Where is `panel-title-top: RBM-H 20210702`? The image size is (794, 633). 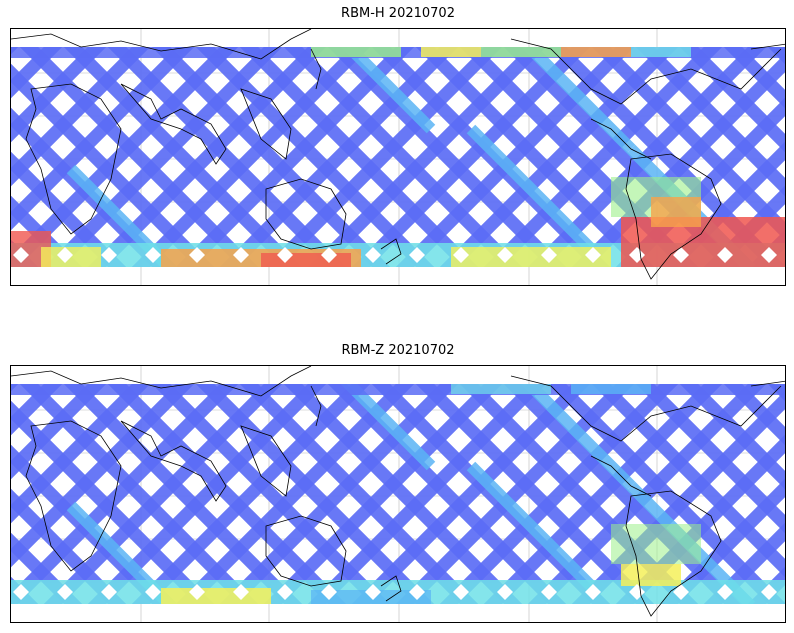
panel-title-top: RBM-H 20210702 is located at coordinates (398, 13).